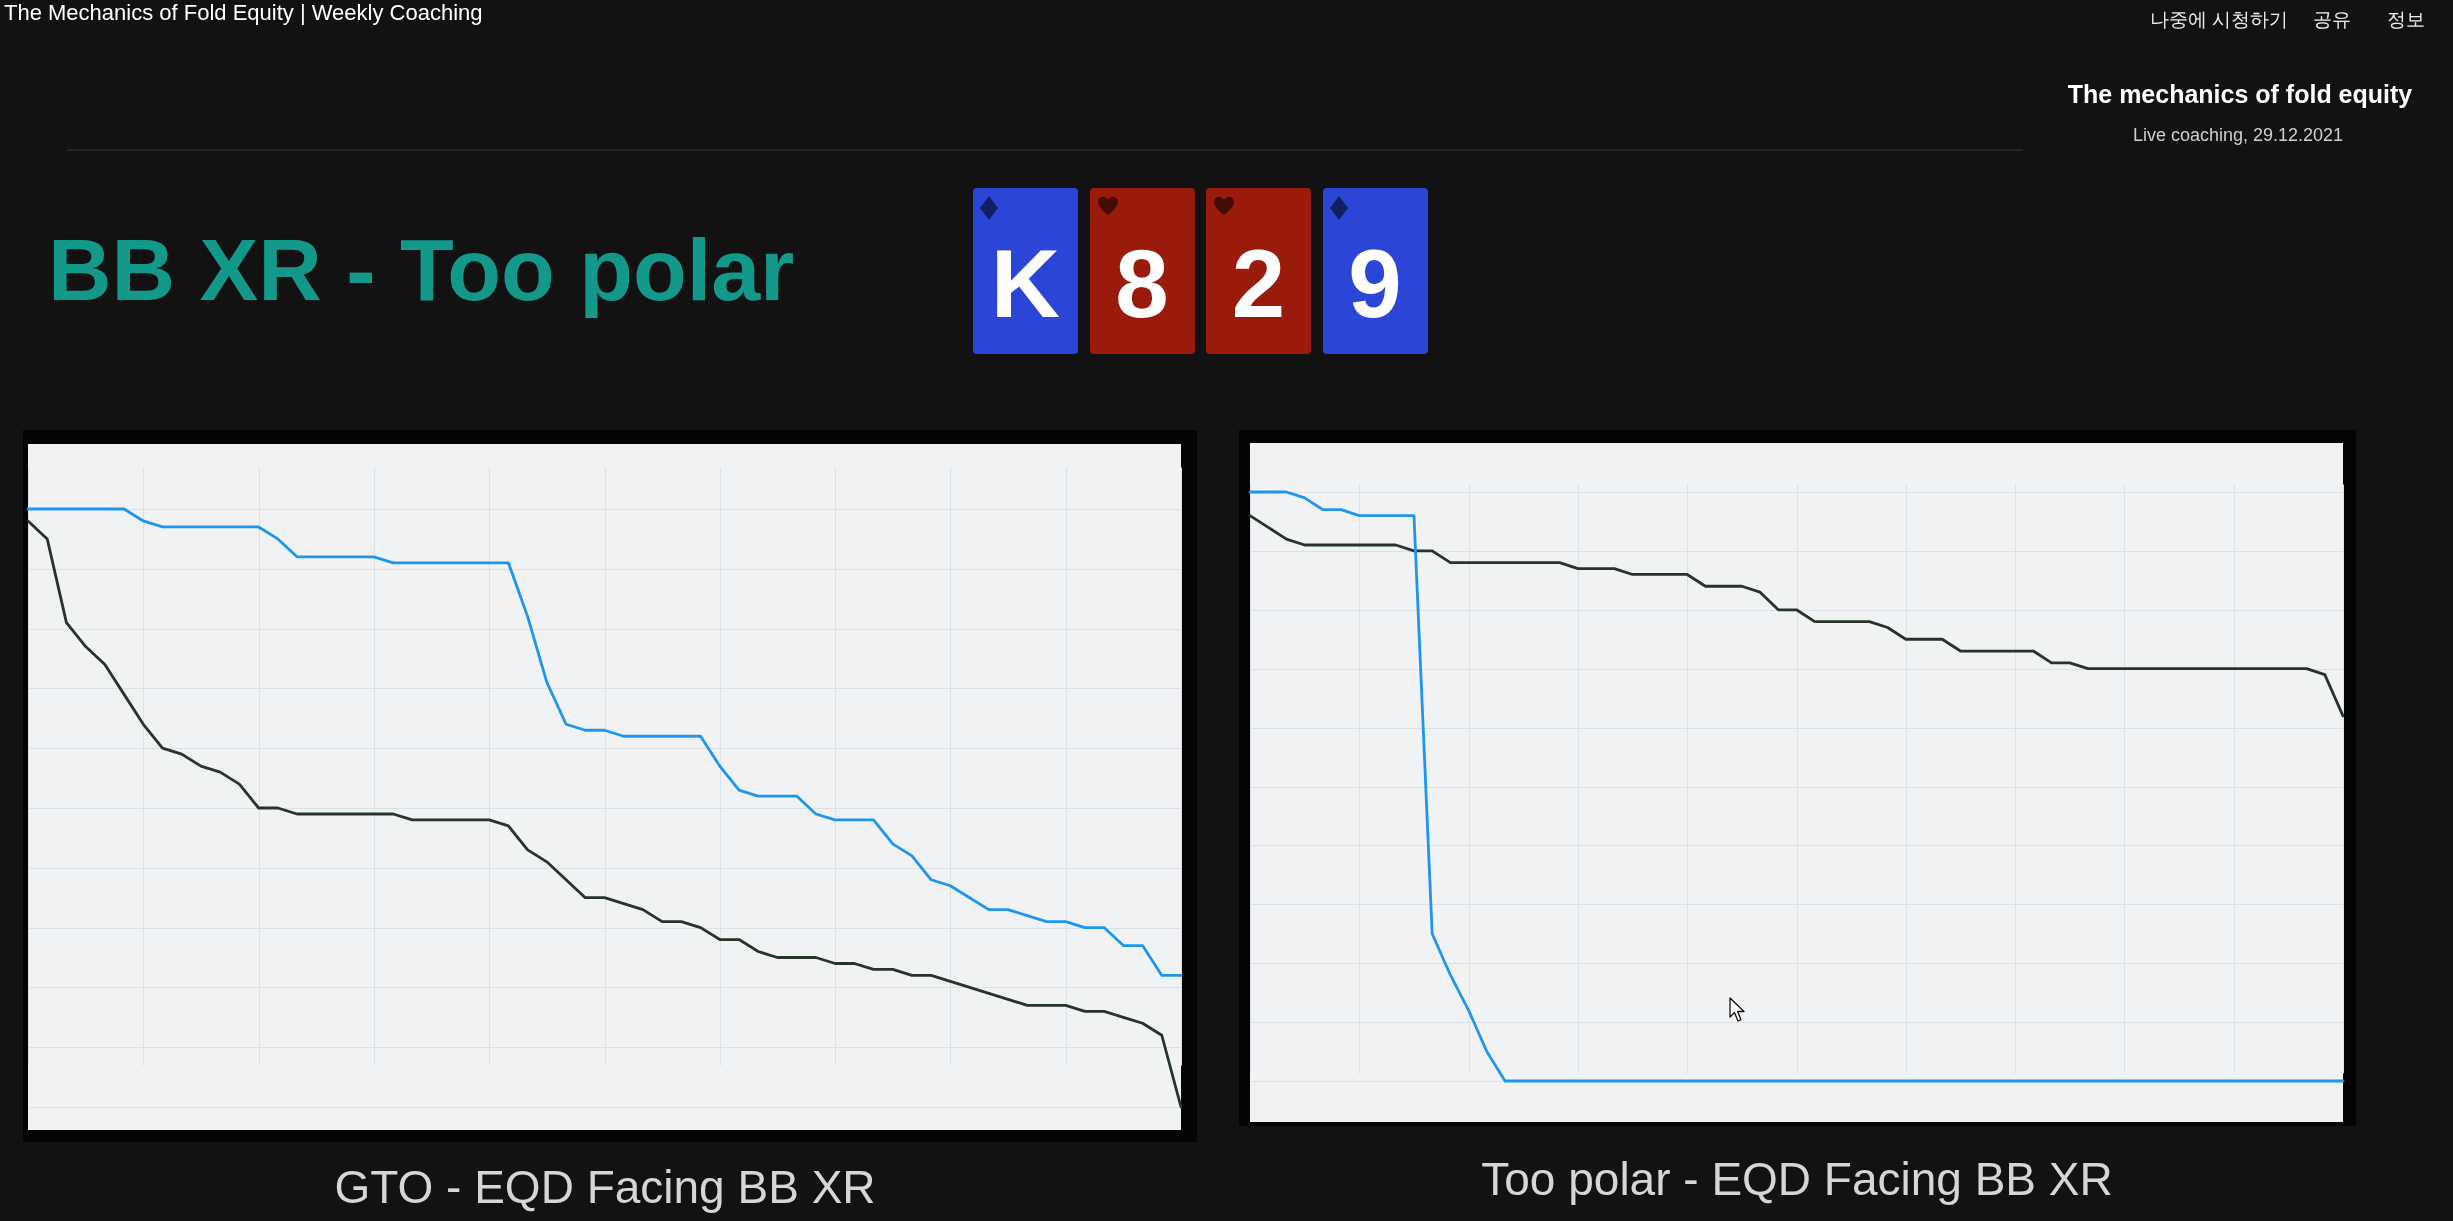 This screenshot has width=2453, height=1221. What do you see at coordinates (243, 12) in the screenshot?
I see `text: The Mechanics of Fold Equity | Weekly Coaching` at bounding box center [243, 12].